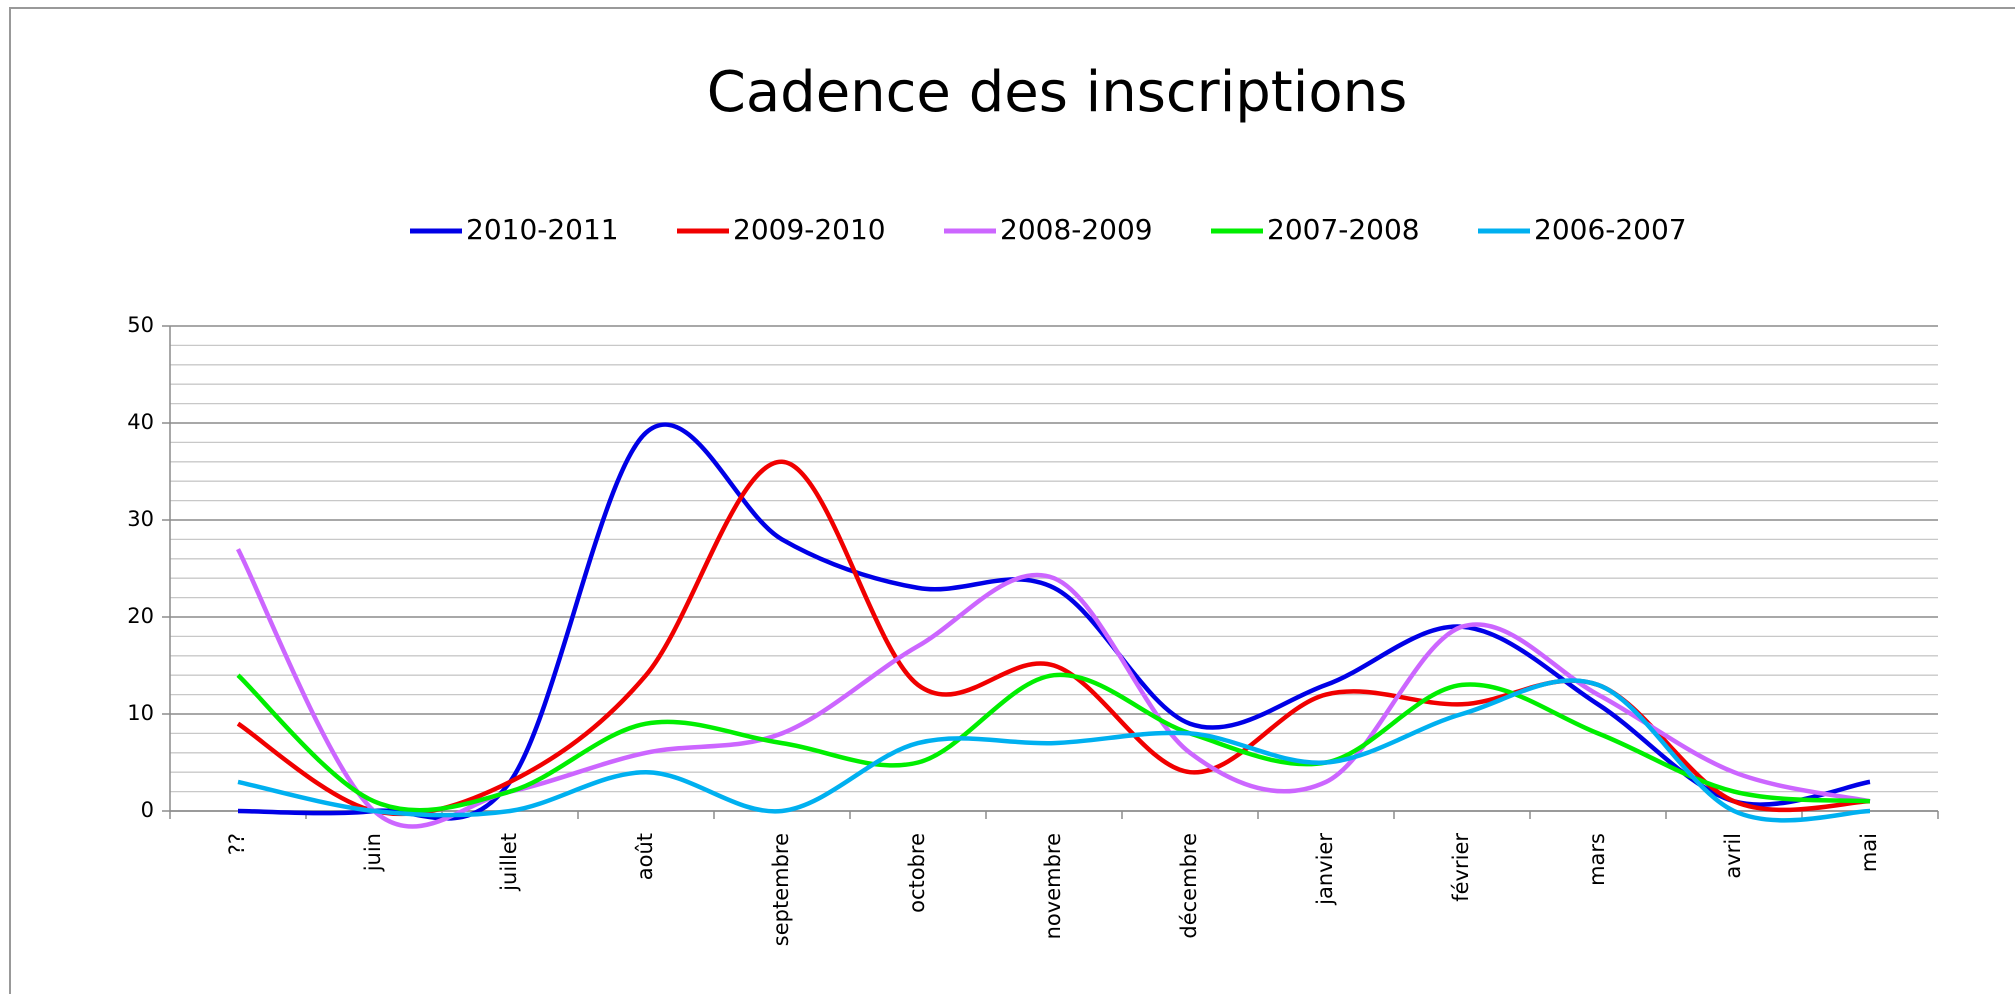  Describe the element at coordinates (1610, 229) in the screenshot. I see `legend-label: 2006-2007` at that location.